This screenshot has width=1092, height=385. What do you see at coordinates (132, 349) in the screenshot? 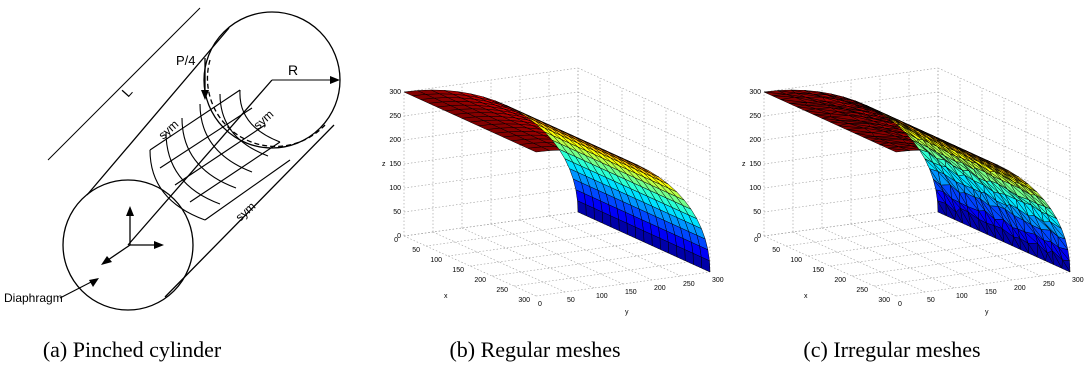
I see `caption-a: (a) Pinched cylinder` at bounding box center [132, 349].